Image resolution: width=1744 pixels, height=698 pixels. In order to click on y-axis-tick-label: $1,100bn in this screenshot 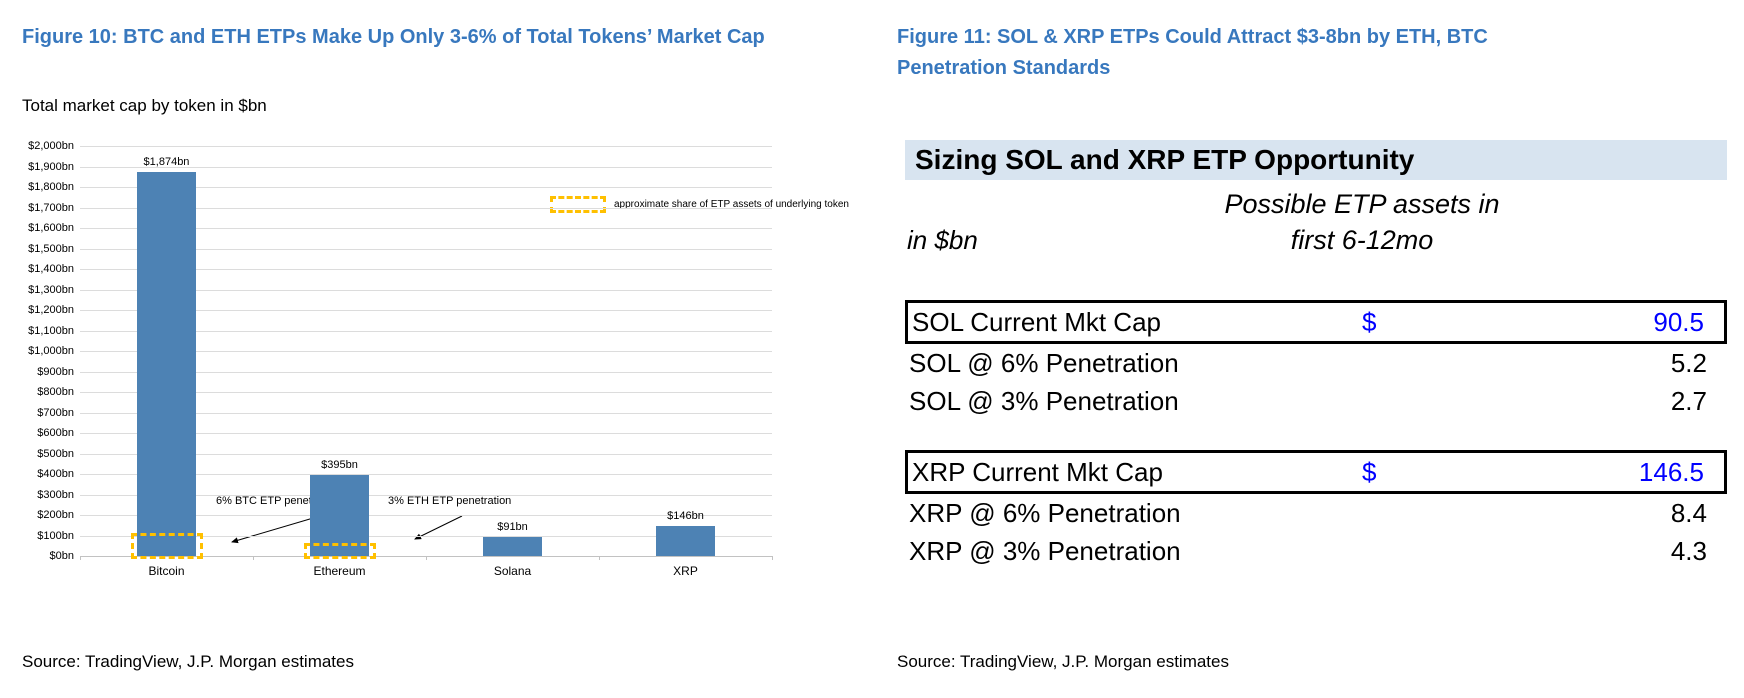, I will do `click(51, 330)`.